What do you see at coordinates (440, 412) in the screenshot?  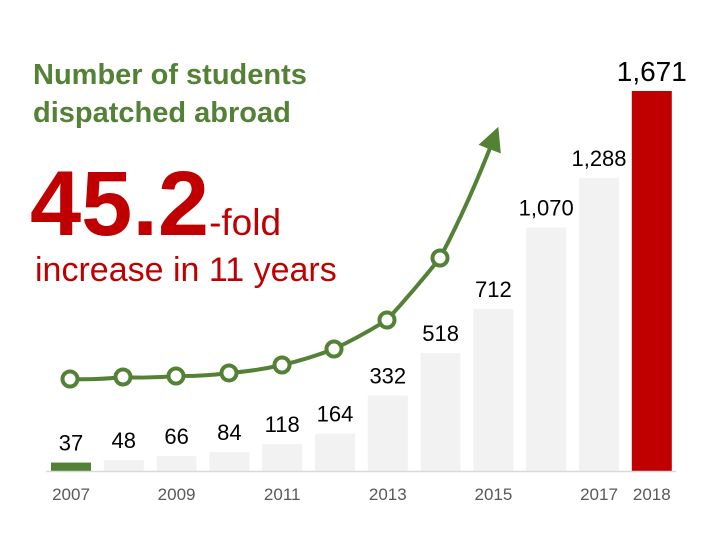 I see `bar-2014` at bounding box center [440, 412].